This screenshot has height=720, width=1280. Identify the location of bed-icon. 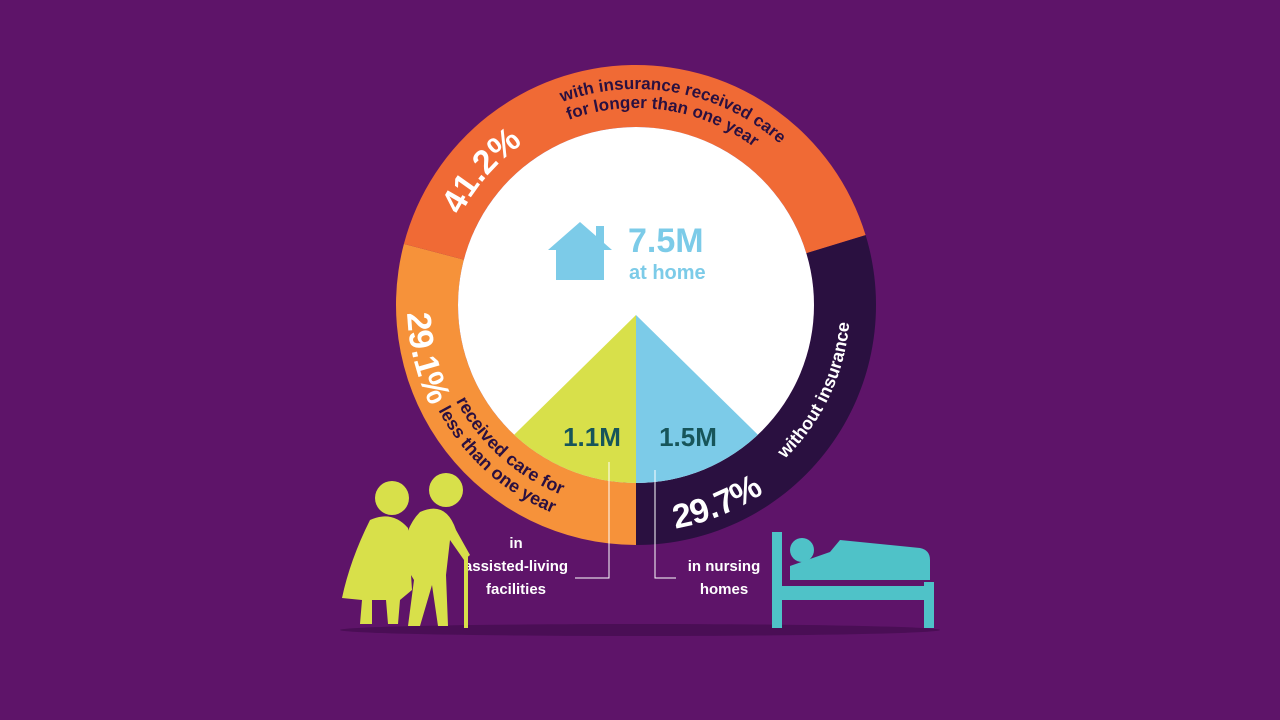
(853, 580).